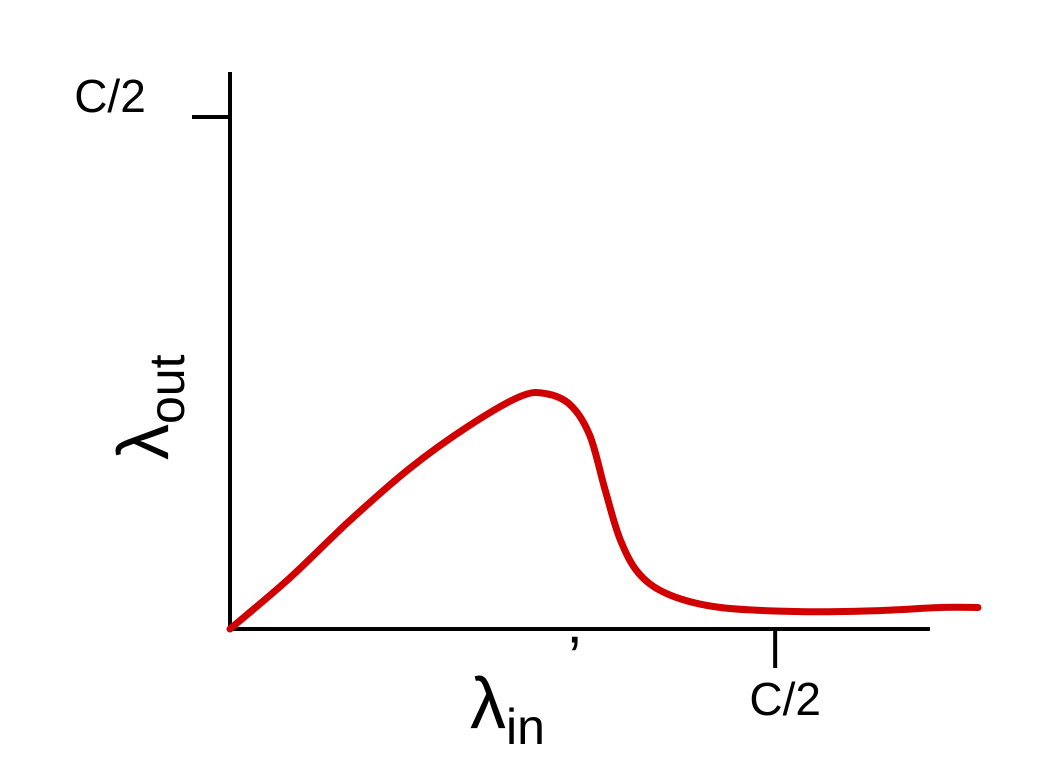  I want to click on x-label-symbol: λ, so click(488, 704).